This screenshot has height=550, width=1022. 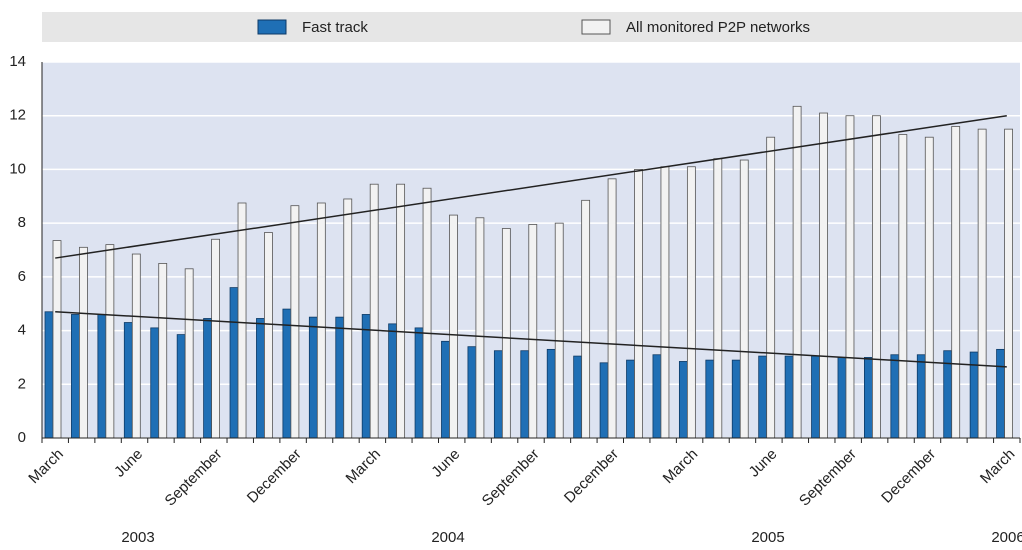 What do you see at coordinates (17, 61) in the screenshot?
I see `y-tick-label: 14` at bounding box center [17, 61].